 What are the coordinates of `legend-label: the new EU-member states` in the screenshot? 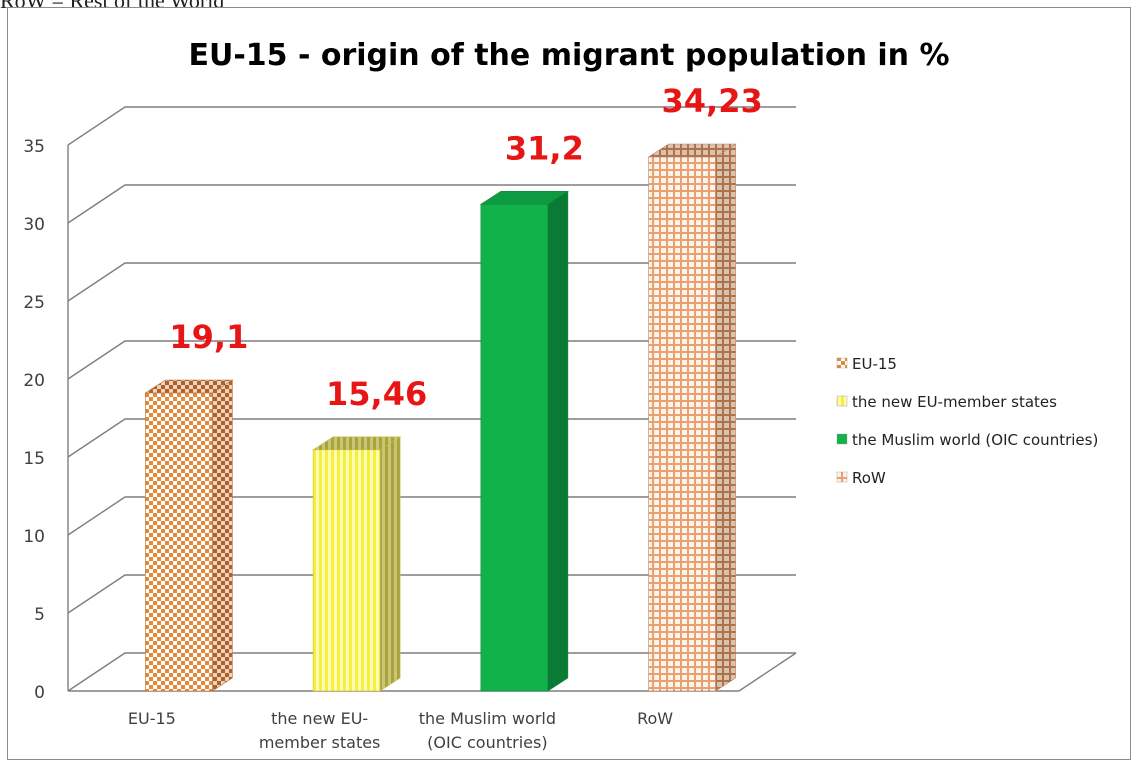 It's located at (954, 402).